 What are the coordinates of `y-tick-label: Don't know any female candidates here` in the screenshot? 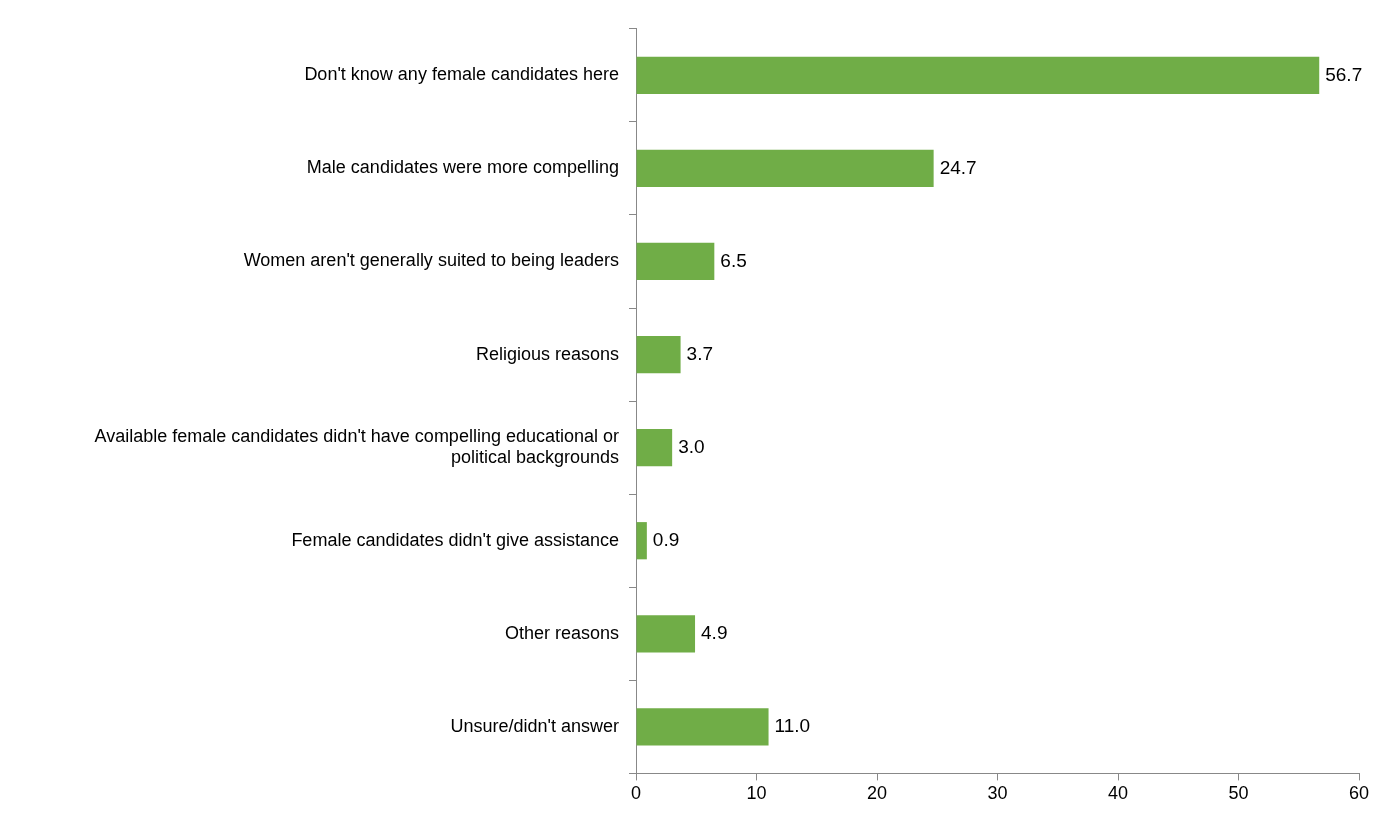 It's located at (461, 74).